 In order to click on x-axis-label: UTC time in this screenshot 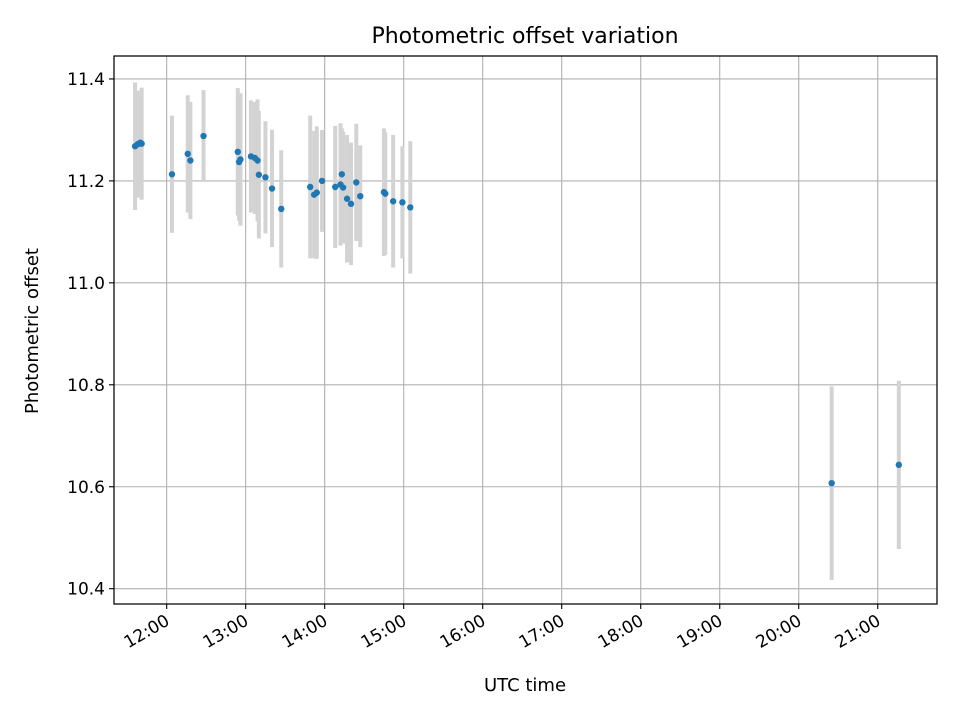, I will do `click(525, 685)`.